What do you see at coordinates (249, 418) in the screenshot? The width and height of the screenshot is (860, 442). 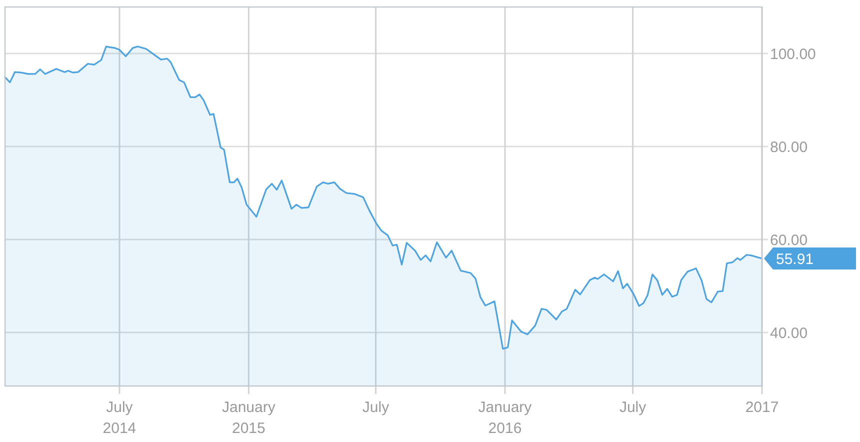 I see `x-tick-label: January 2015` at bounding box center [249, 418].